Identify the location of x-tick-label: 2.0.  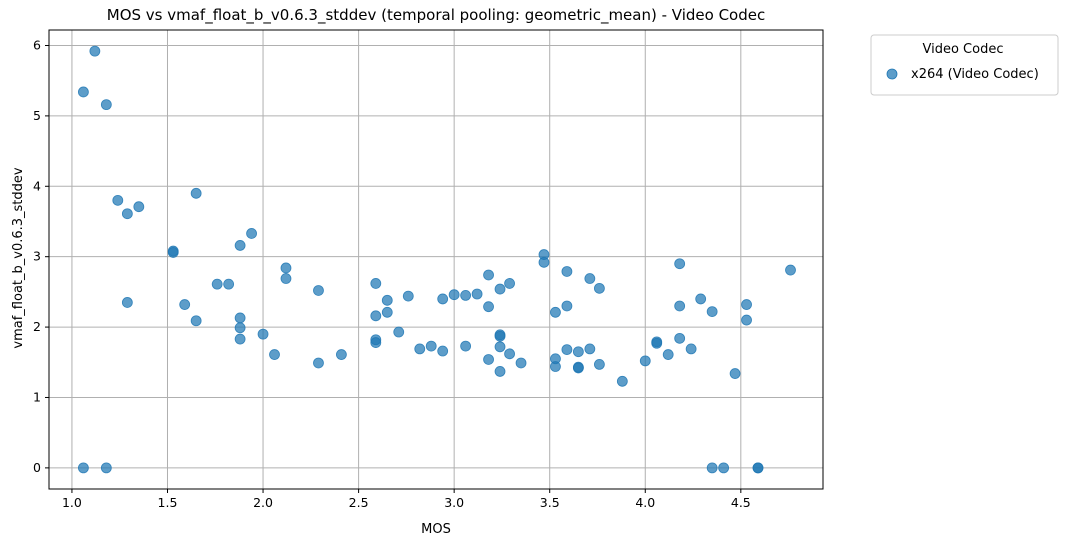
(263, 502).